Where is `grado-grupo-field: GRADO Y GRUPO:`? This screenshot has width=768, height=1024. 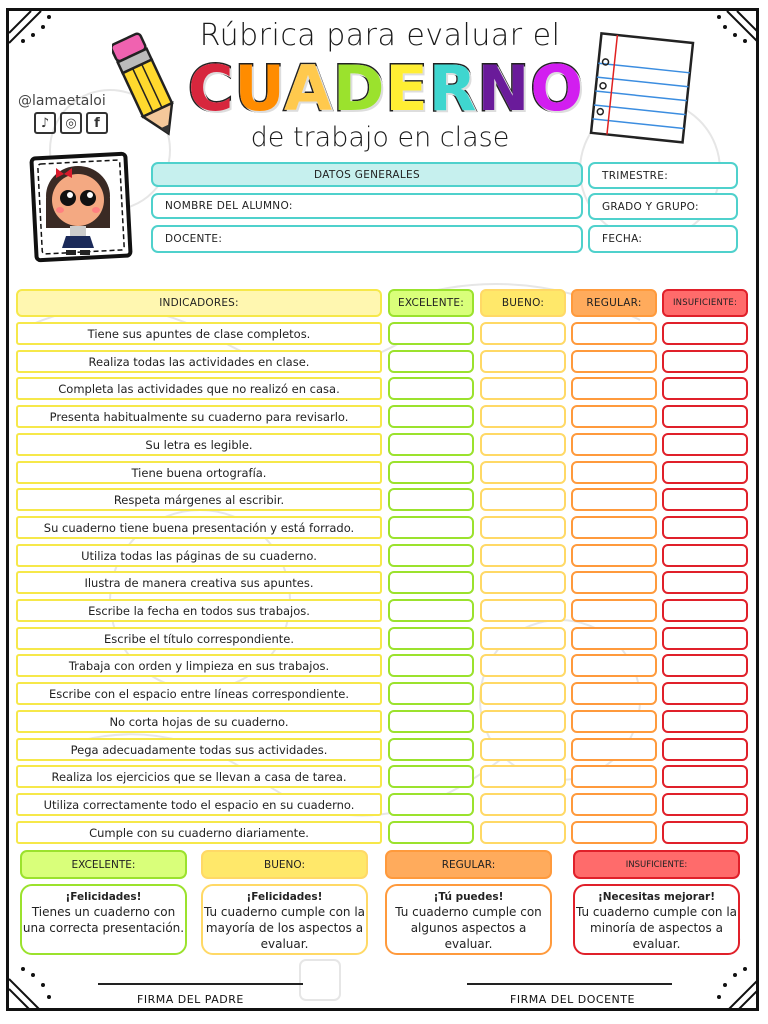
grado-grupo-field: GRADO Y GRUPO: is located at coordinates (663, 206).